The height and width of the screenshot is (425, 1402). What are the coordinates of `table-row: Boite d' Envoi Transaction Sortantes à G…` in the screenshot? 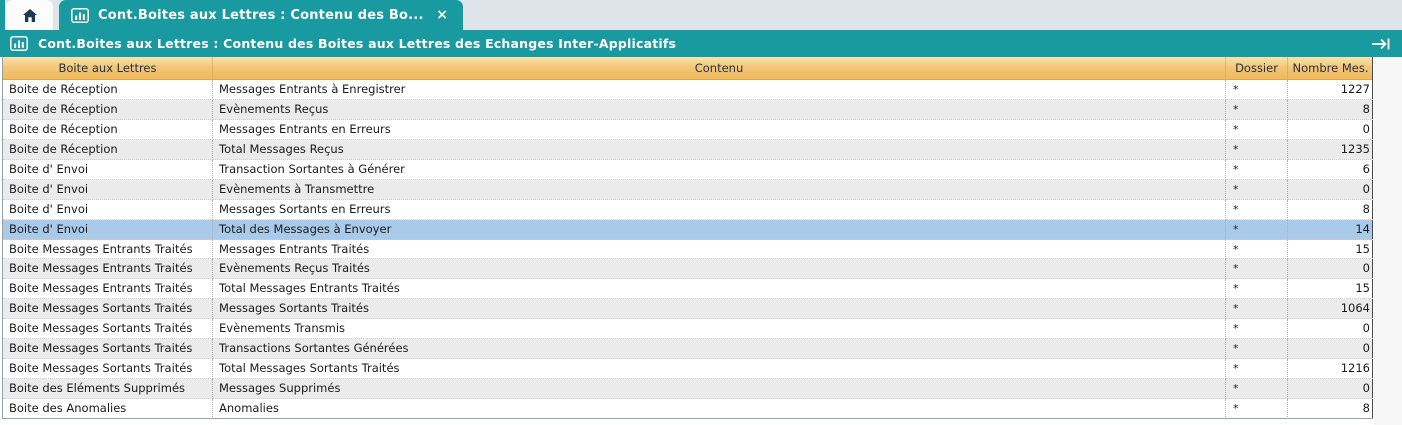 It's located at (688, 169).